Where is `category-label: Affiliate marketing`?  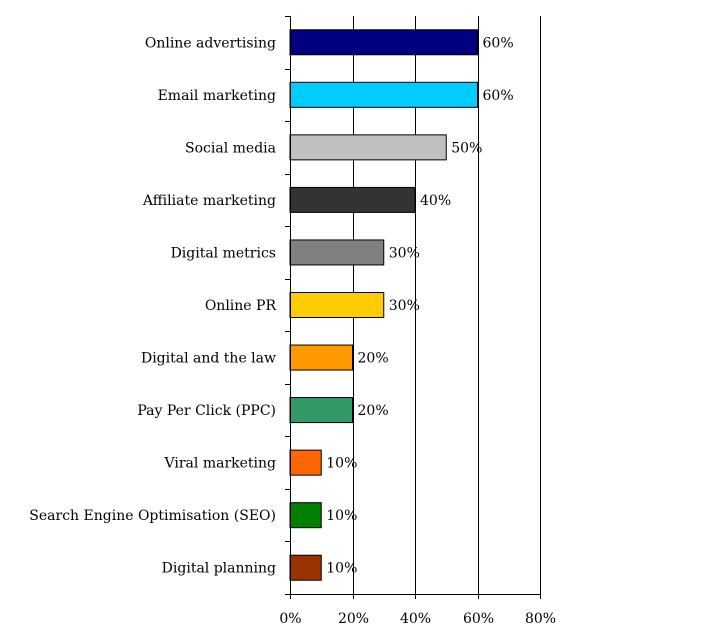 category-label: Affiliate marketing is located at coordinates (209, 201).